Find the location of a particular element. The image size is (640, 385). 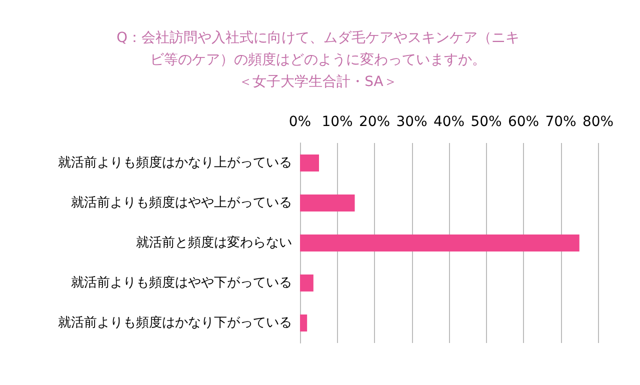

x-tick-label: 50% is located at coordinates (486, 122).